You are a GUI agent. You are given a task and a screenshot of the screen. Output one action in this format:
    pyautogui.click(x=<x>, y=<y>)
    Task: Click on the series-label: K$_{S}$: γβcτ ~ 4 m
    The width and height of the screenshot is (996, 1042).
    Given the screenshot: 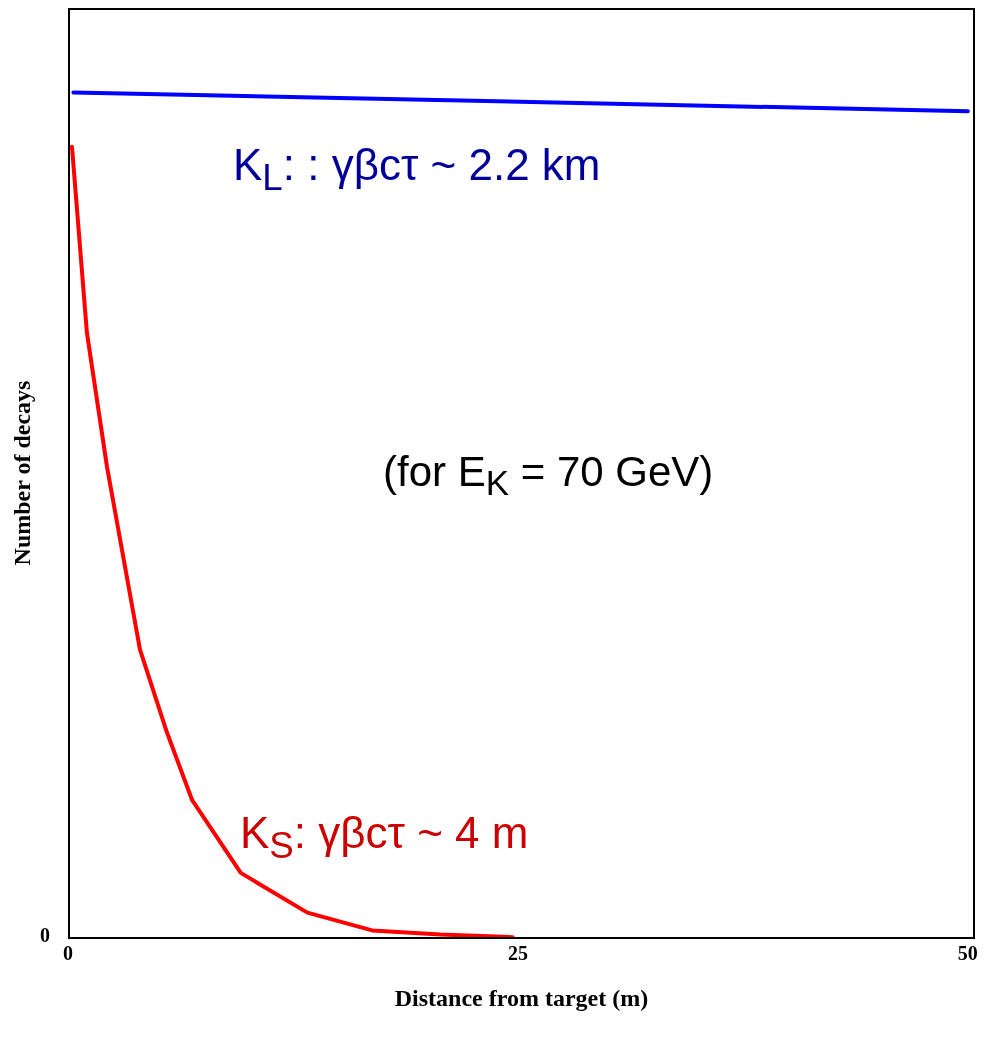 What is the action you would take?
    pyautogui.click(x=384, y=837)
    